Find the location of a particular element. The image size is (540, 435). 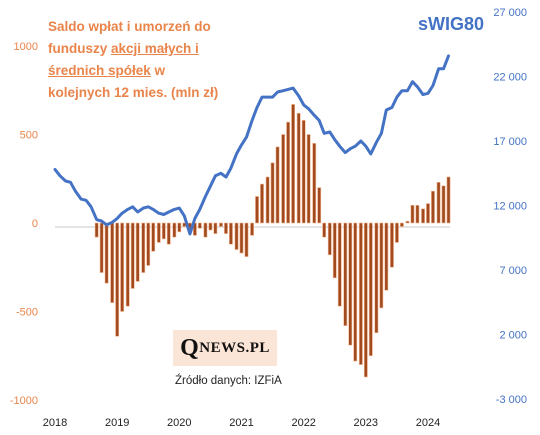

y-left-tick-2: 0 is located at coordinates (35, 224).